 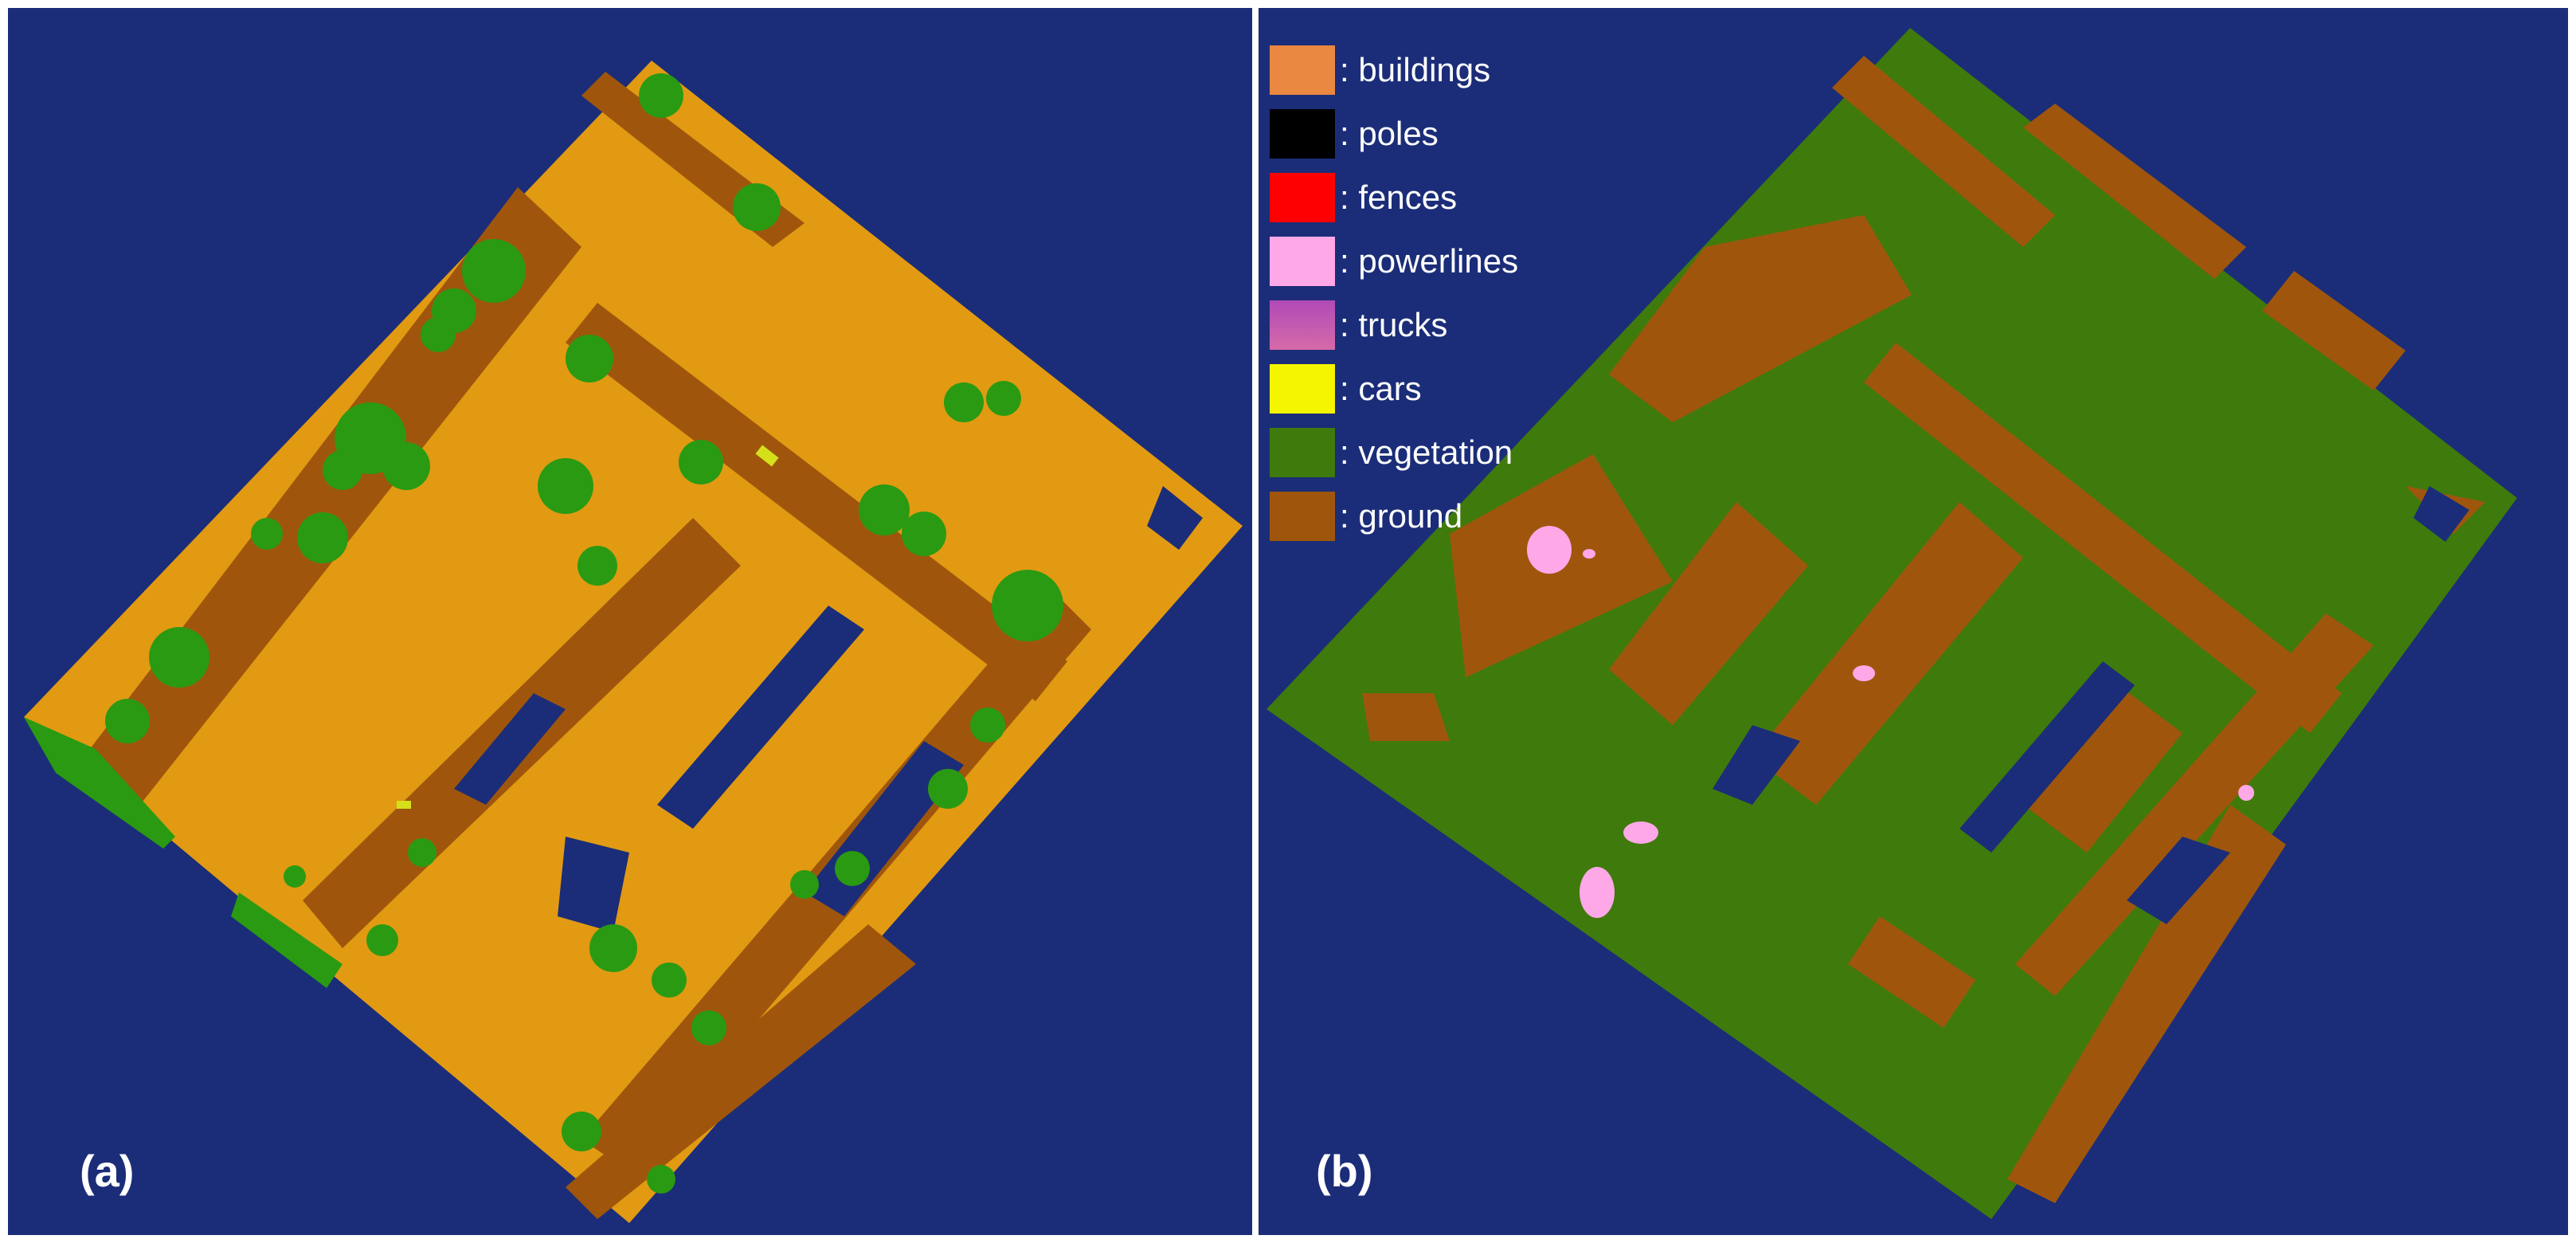 I want to click on legend-label-poles: : poles, so click(x=1389, y=133).